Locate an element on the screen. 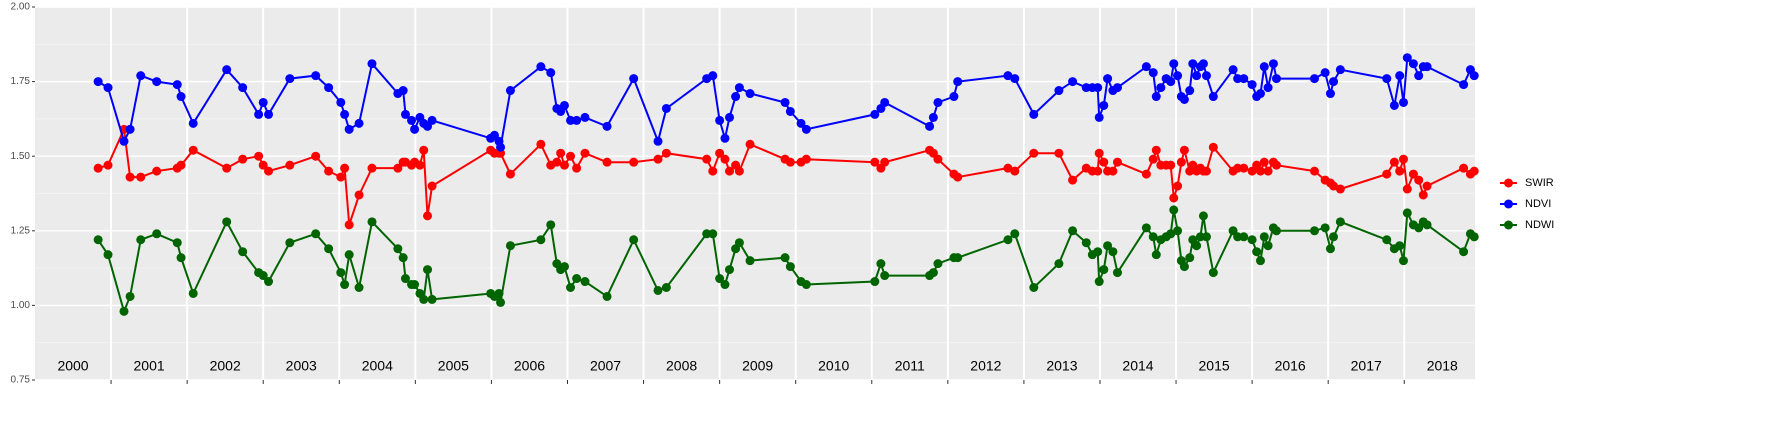 Image resolution: width=1773 pixels, height=442 pixels. year-label: 2004 is located at coordinates (377, 366).